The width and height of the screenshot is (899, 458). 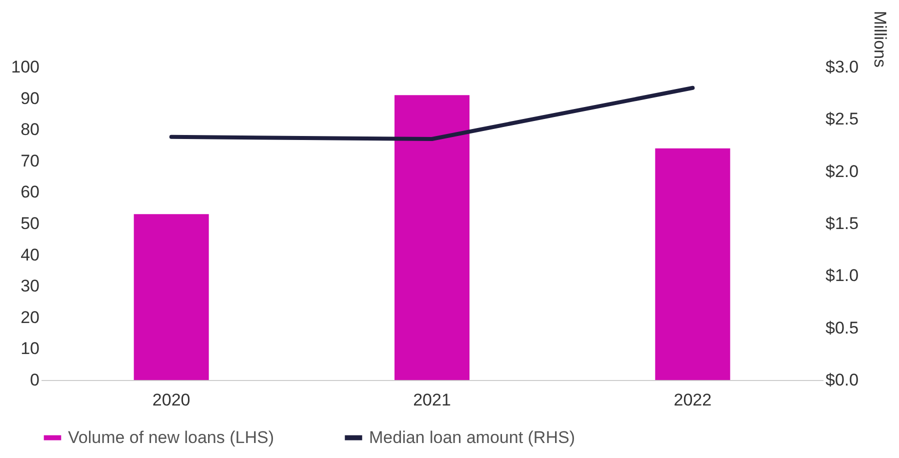 What do you see at coordinates (30, 317) in the screenshot?
I see `y-tick-label: 20` at bounding box center [30, 317].